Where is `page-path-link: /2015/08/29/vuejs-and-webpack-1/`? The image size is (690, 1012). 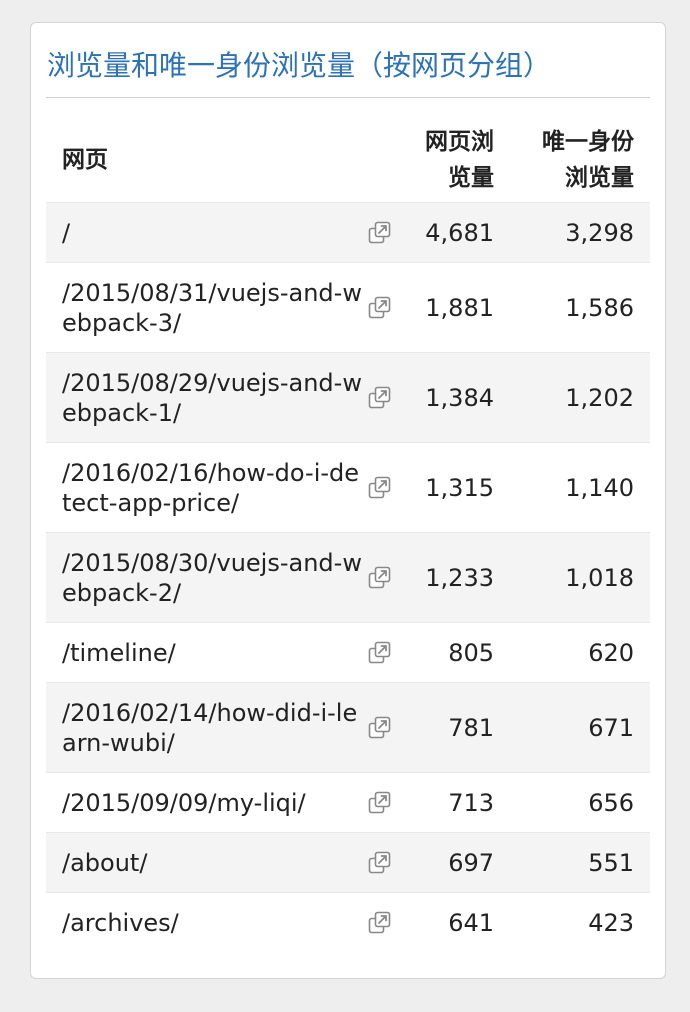 page-path-link: /2015/08/29/vuejs-and-webpack-1/ is located at coordinates (212, 397).